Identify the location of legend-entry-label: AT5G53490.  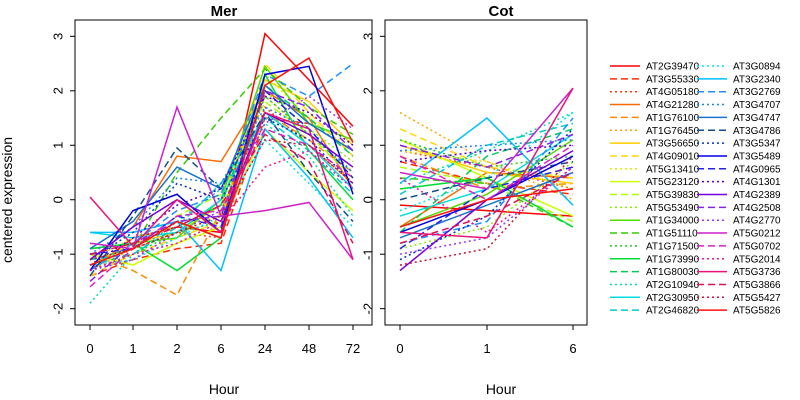
(673, 208).